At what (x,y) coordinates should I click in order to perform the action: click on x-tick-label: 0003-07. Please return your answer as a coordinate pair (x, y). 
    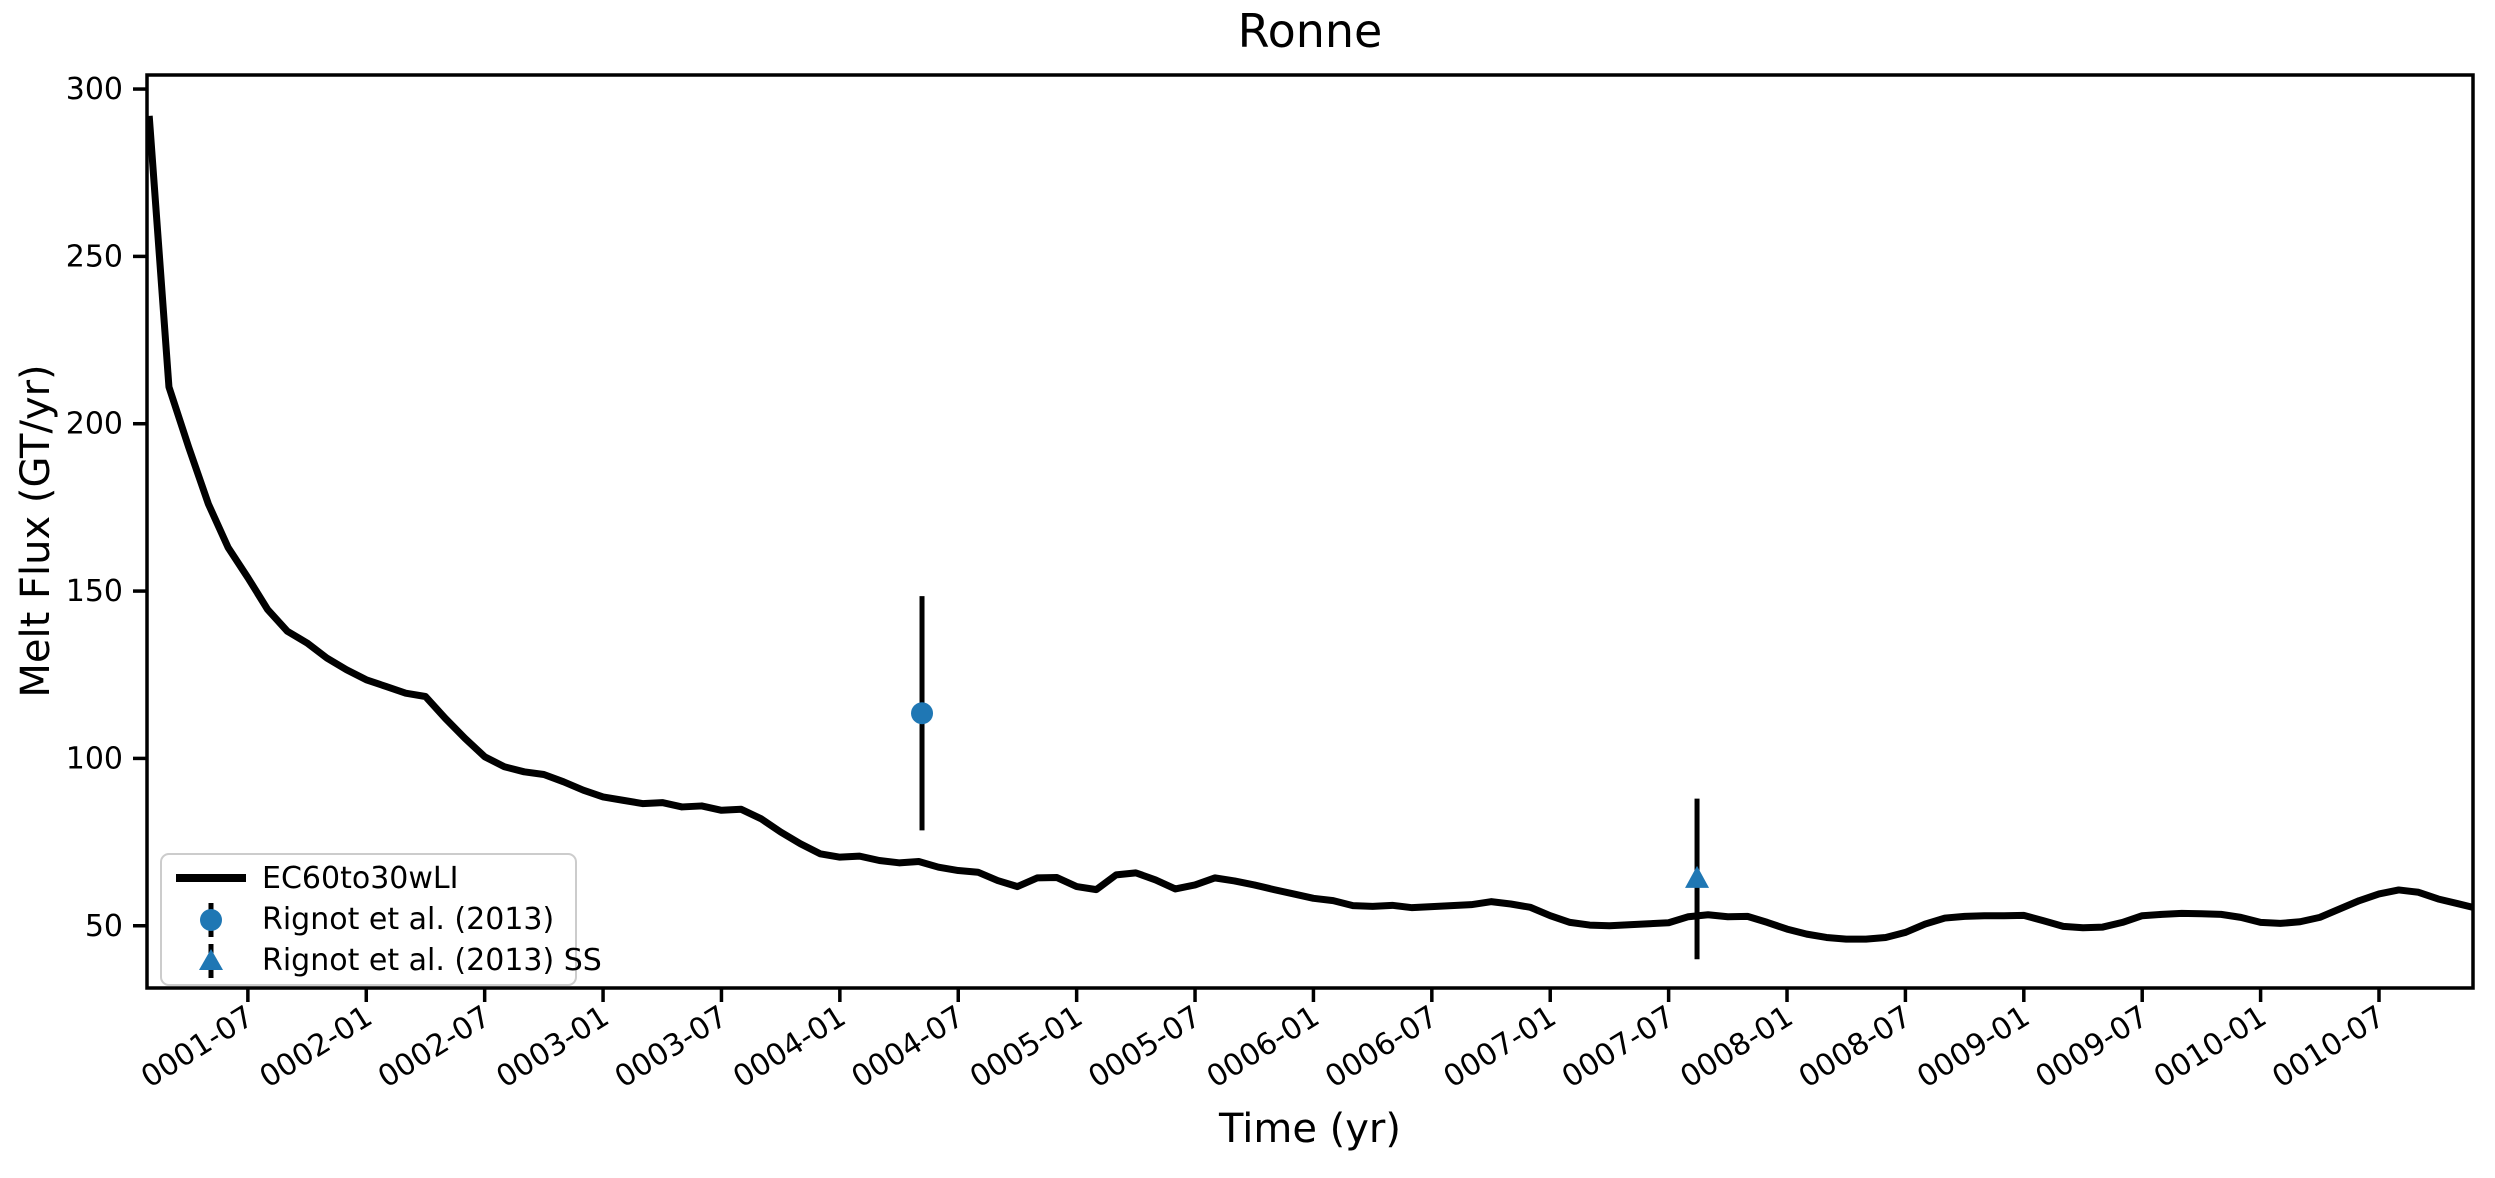
    Looking at the image, I should click on (671, 1047).